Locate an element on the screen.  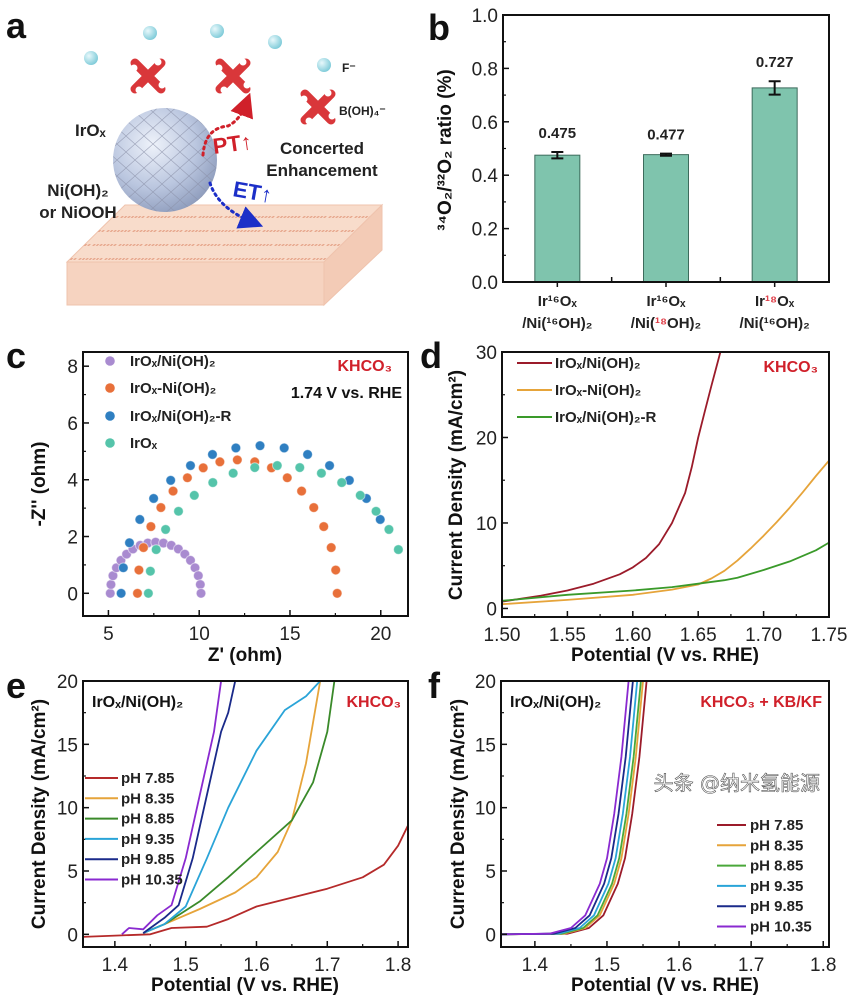
y-tick-label: 15 is located at coordinates (67, 745).